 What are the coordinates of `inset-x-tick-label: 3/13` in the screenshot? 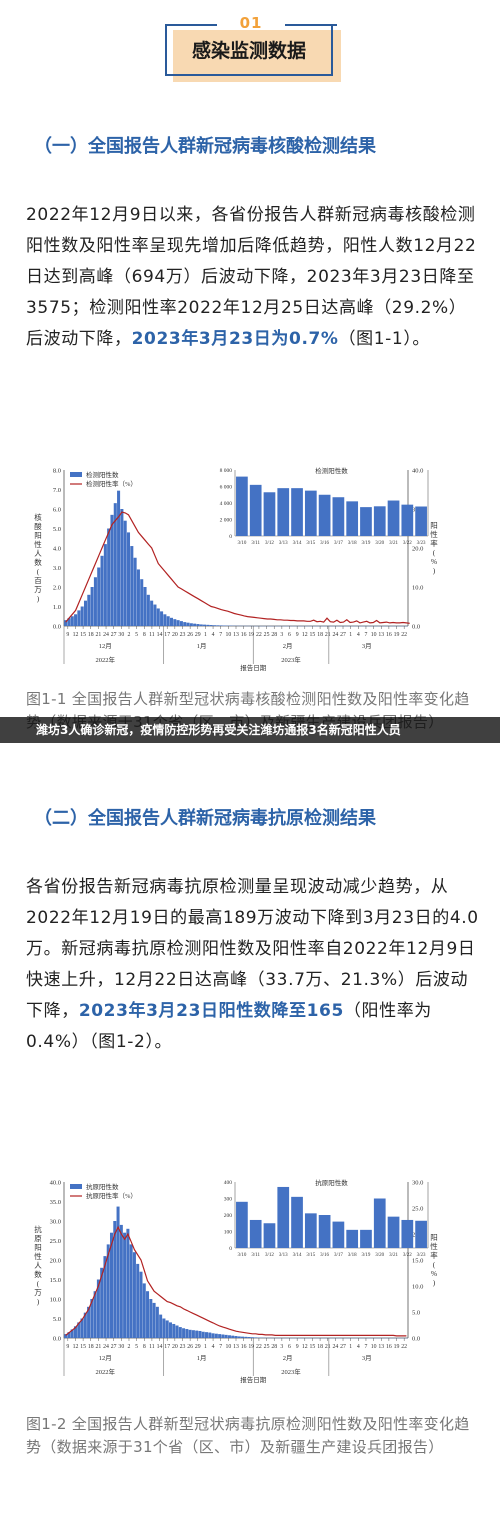 It's located at (283, 543).